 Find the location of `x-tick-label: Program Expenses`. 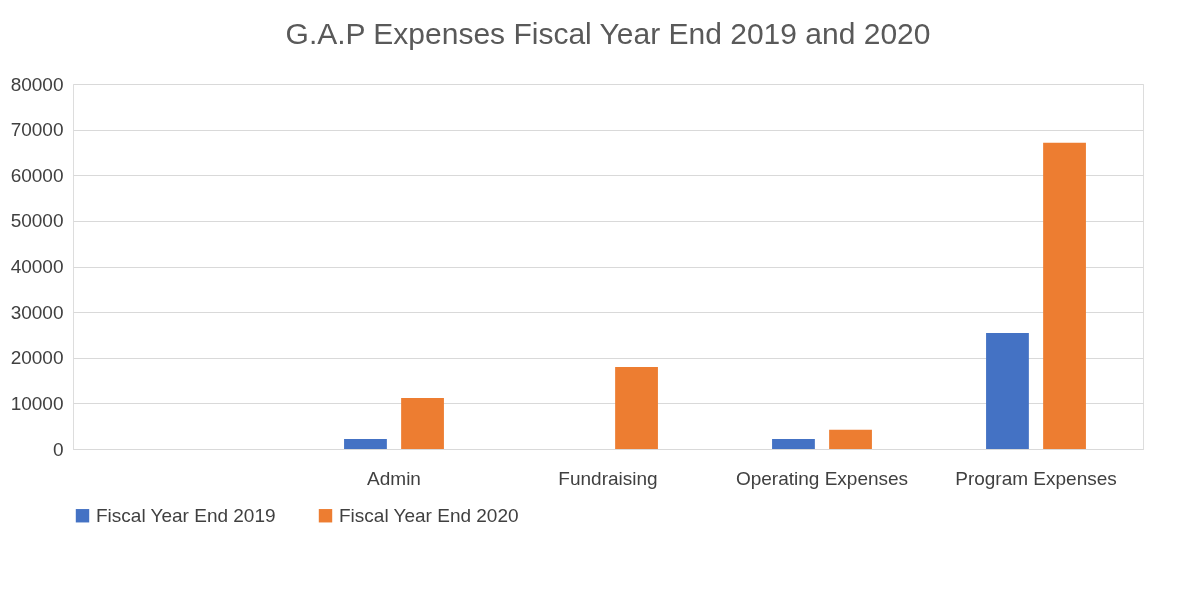

x-tick-label: Program Expenses is located at coordinates (1036, 478).